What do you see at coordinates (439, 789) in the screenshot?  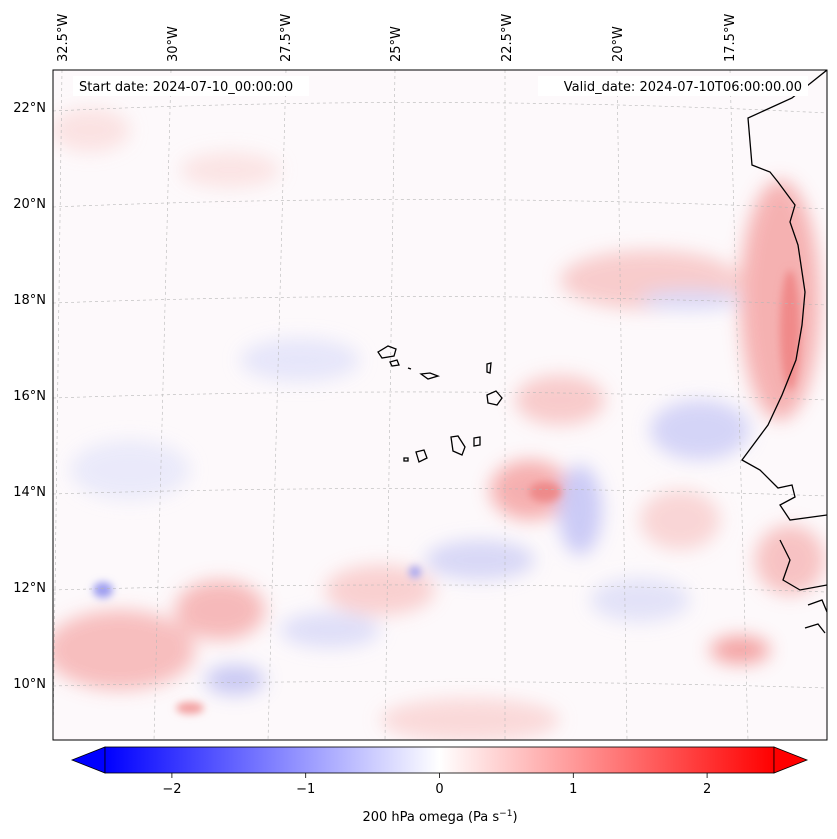 I see `colorbar-tick-label: 0` at bounding box center [439, 789].